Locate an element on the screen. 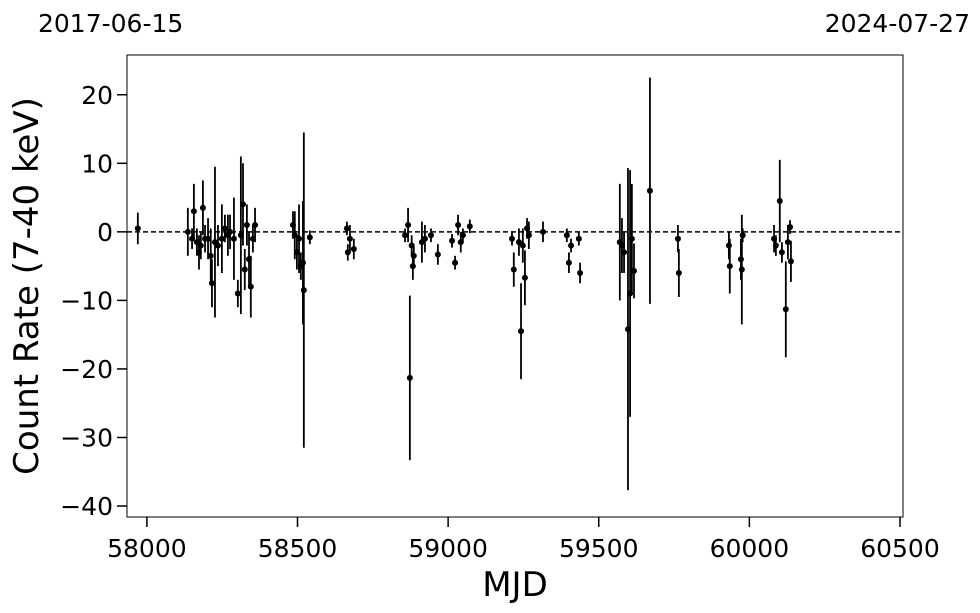 The image size is (980, 613). top-left-label: 2017-06-15 is located at coordinates (110, 23).